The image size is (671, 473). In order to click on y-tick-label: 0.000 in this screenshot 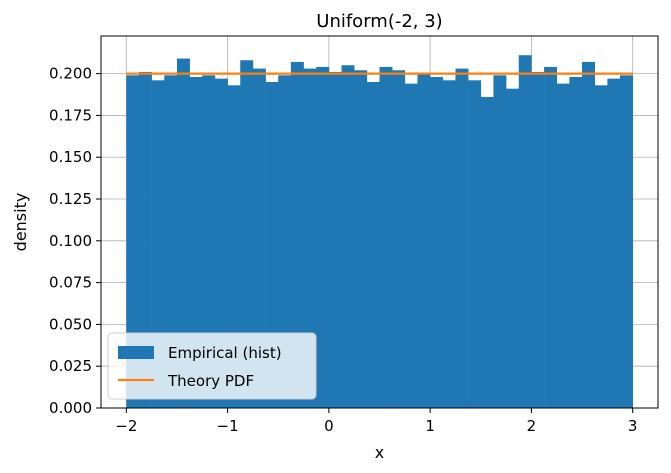, I will do `click(70, 408)`.